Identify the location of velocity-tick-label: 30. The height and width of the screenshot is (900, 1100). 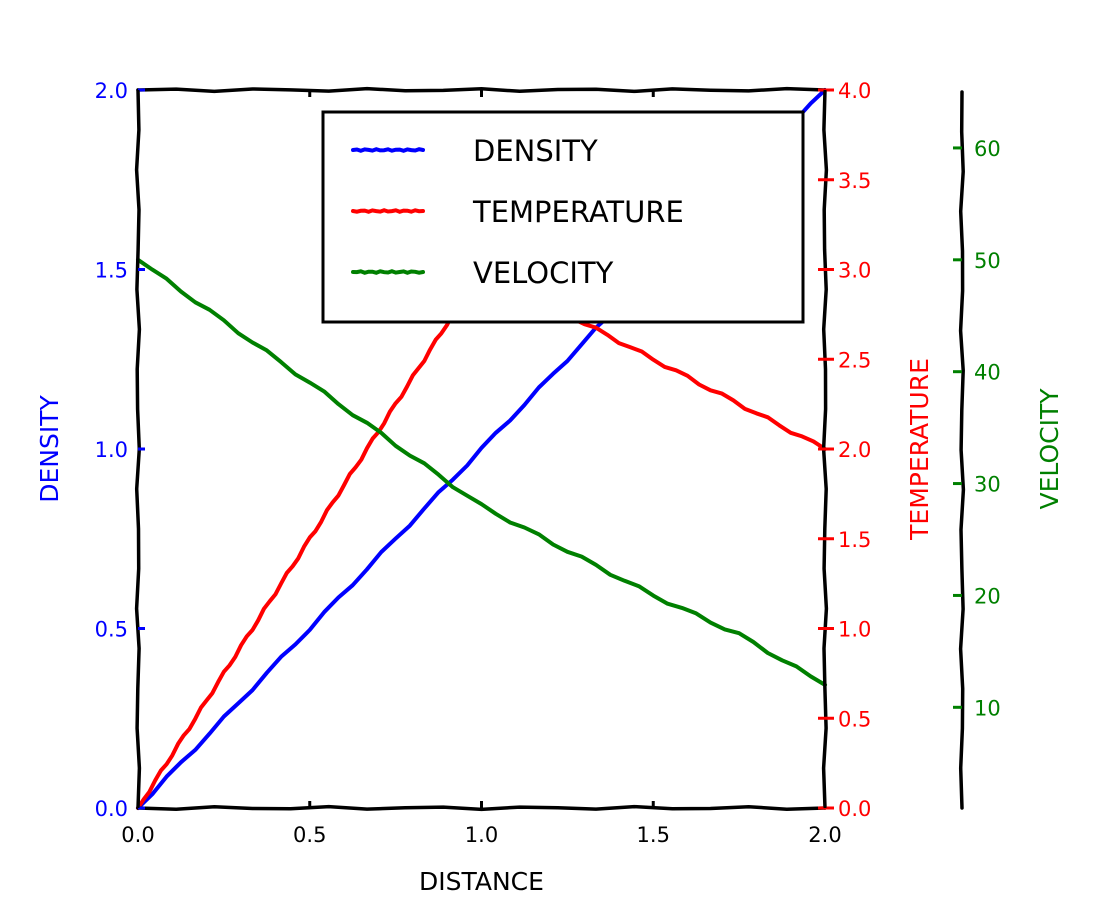
(987, 485).